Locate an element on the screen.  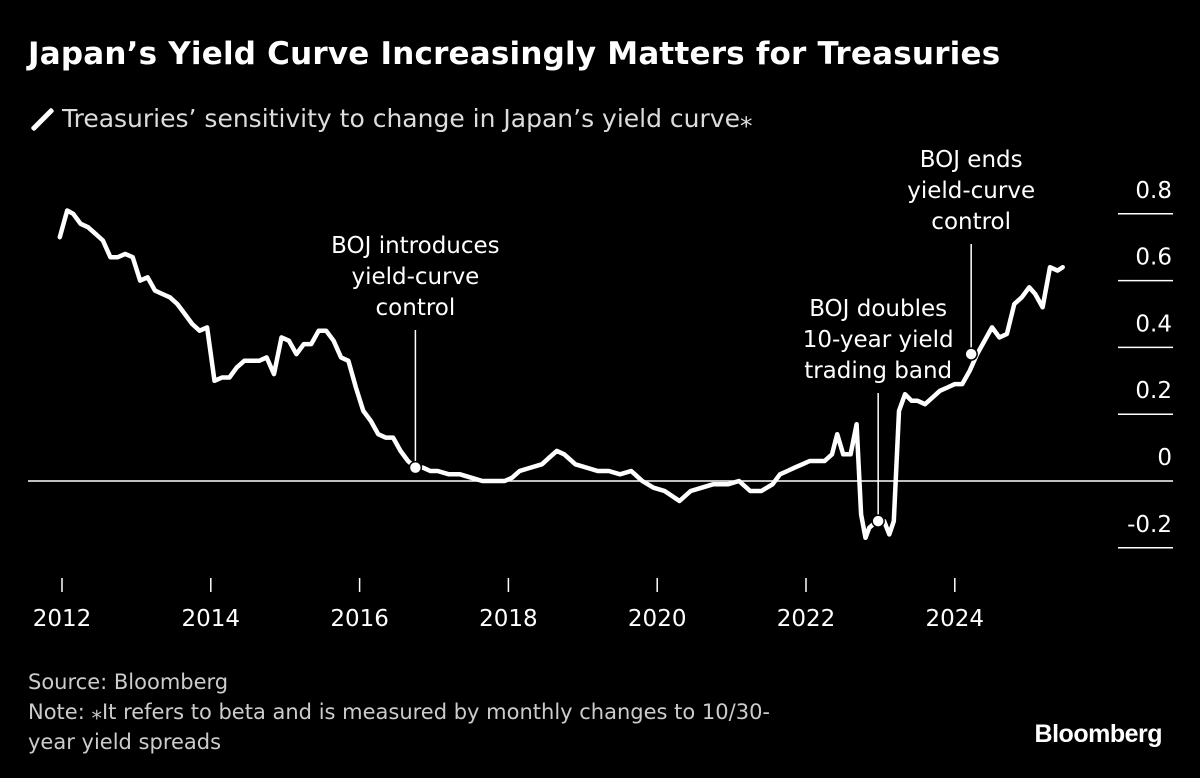
source-note: Source: Bloomberg is located at coordinates (128, 682).